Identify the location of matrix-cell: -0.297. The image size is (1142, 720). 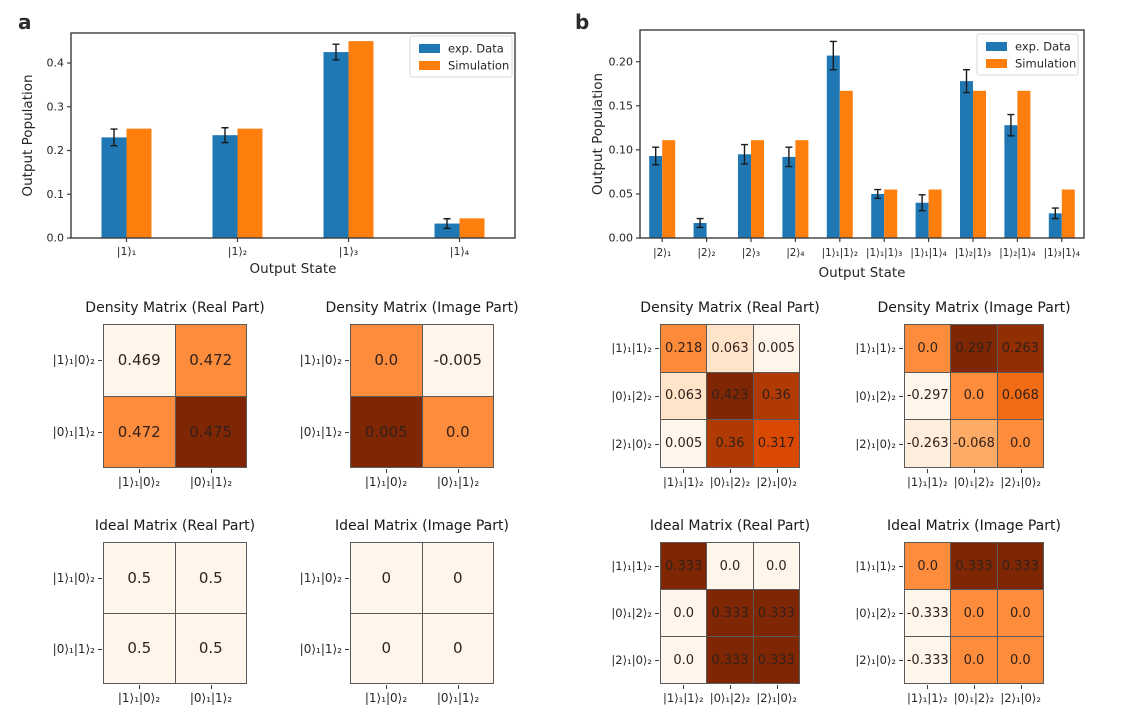
(928, 396).